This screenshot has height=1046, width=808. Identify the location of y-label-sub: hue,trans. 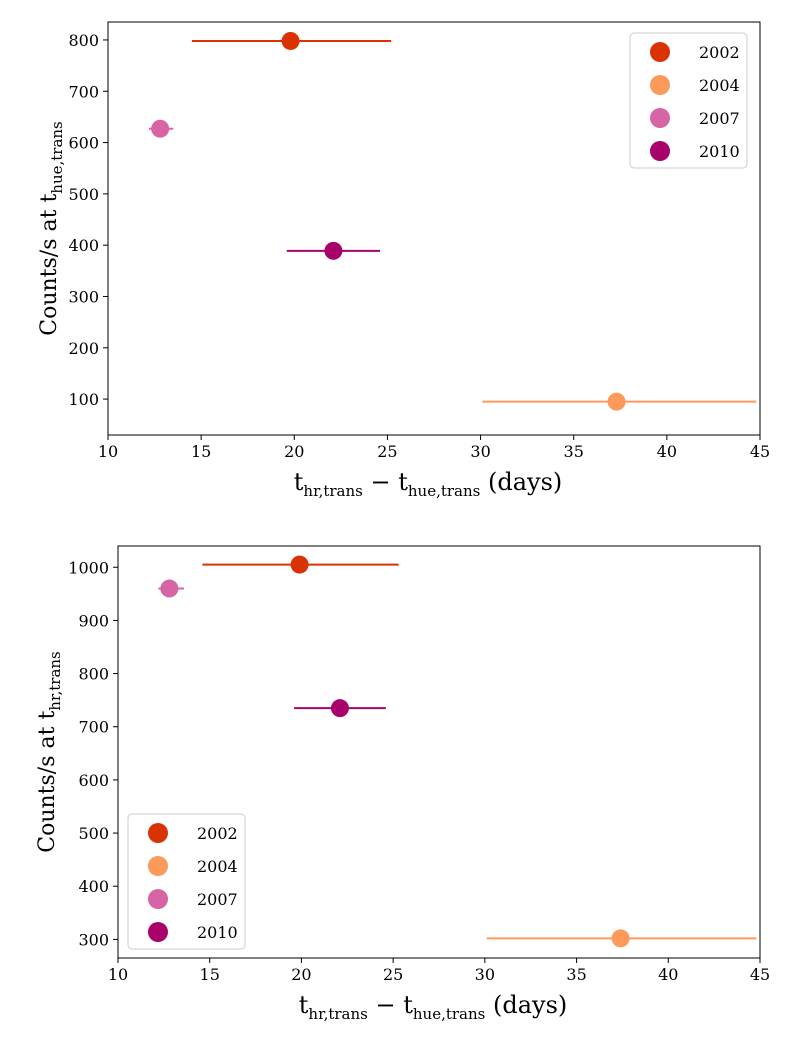
(57, 157).